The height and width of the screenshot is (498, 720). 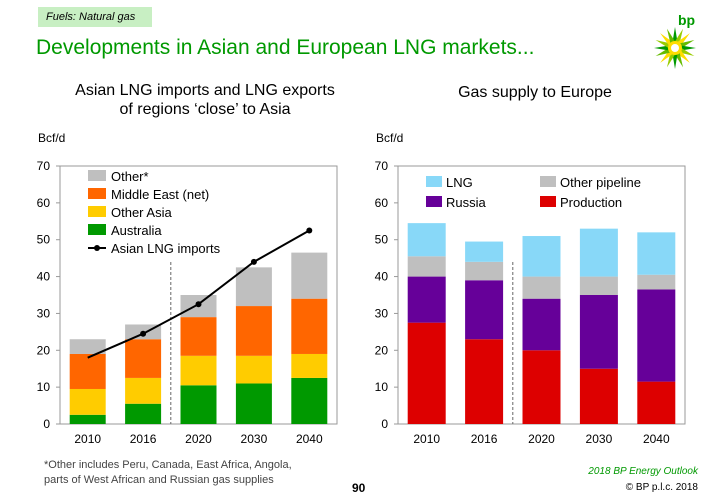 What do you see at coordinates (359, 488) in the screenshot?
I see `page-number: 90` at bounding box center [359, 488].